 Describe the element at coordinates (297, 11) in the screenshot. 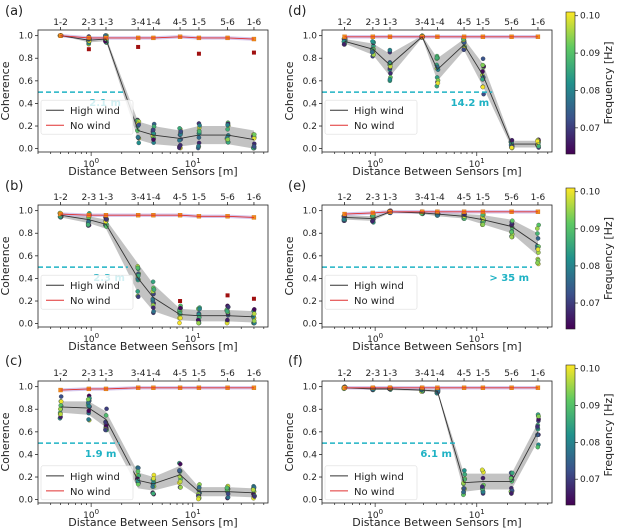

I see `panel-label: (d)` at that location.